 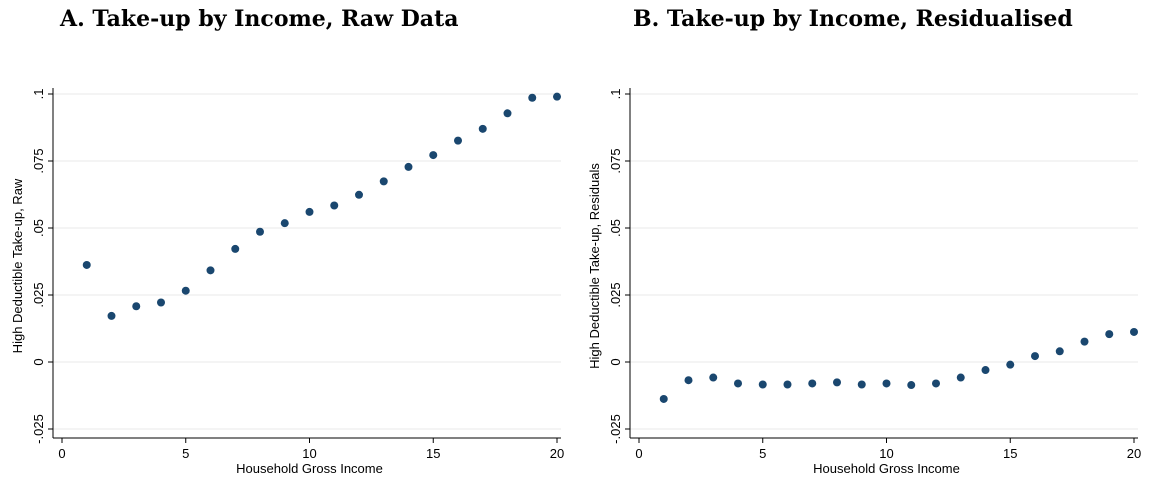 What do you see at coordinates (17, 265) in the screenshot?
I see `y-axis-label: High Deductible Take-up, Raw` at bounding box center [17, 265].